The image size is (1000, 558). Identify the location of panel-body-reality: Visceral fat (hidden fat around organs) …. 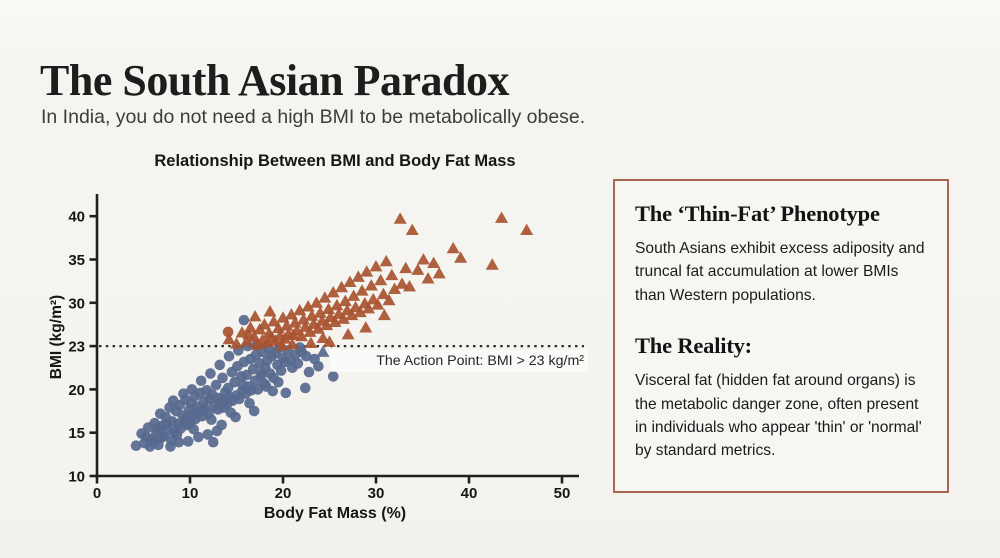
(778, 416).